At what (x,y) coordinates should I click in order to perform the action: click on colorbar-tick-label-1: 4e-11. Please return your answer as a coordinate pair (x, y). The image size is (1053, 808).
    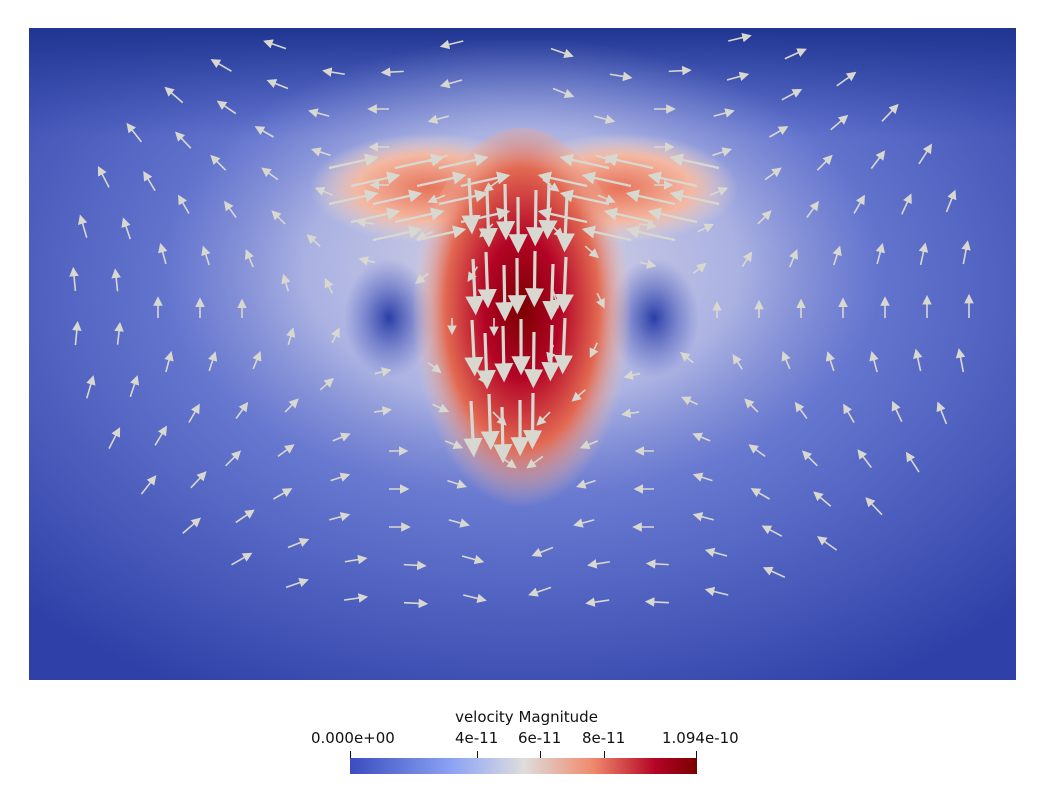
    Looking at the image, I should click on (477, 738).